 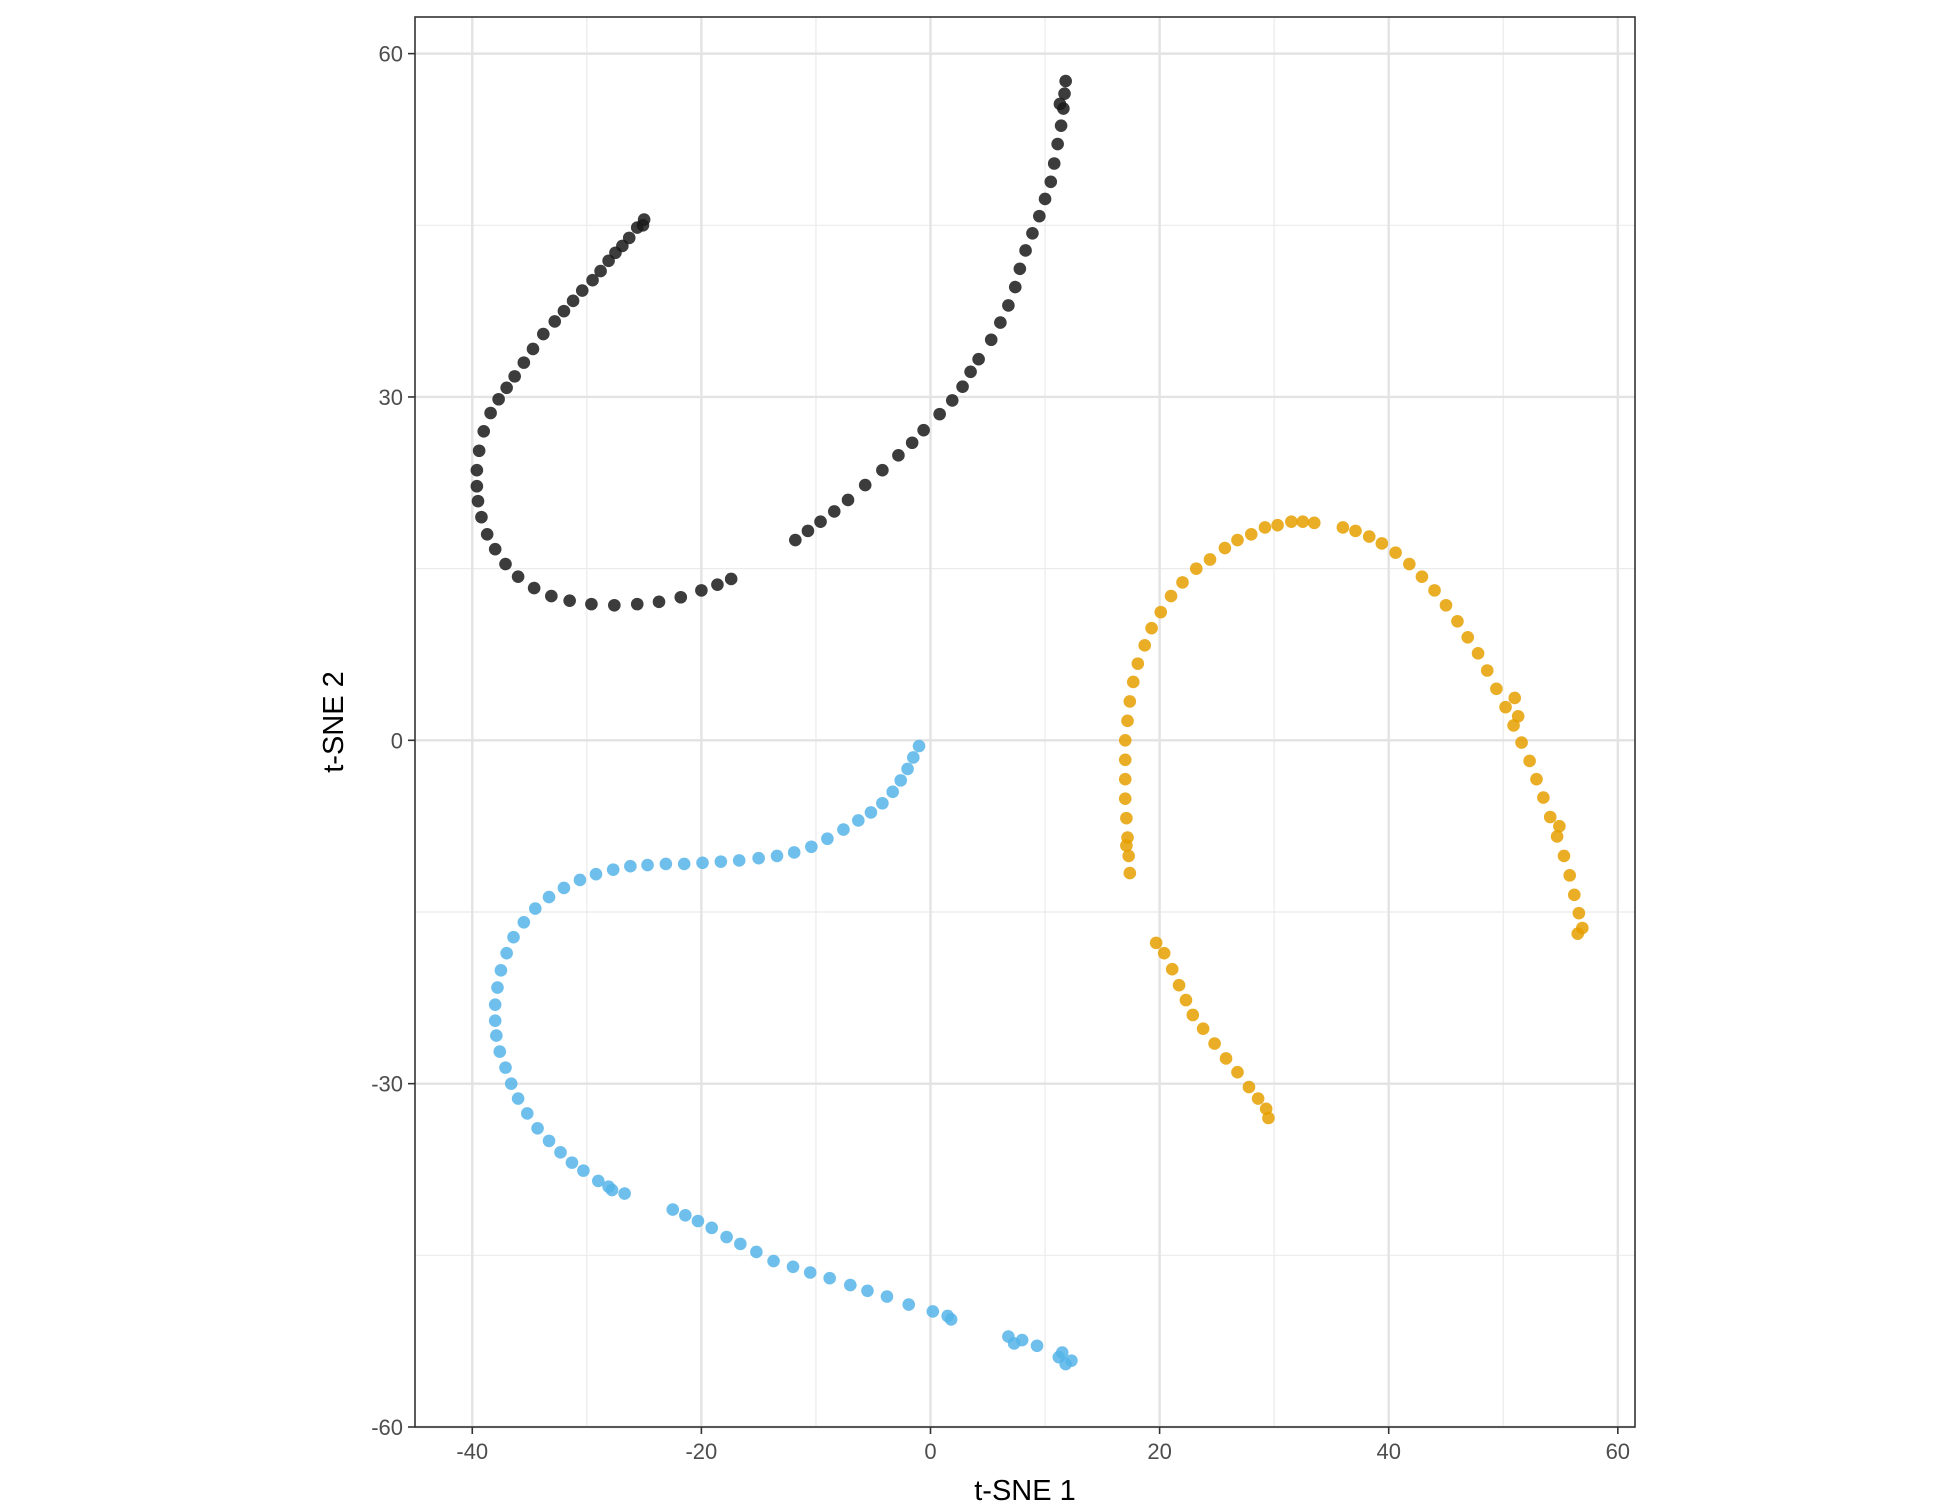 What do you see at coordinates (387, 1084) in the screenshot?
I see `y-tick-label: -30` at bounding box center [387, 1084].